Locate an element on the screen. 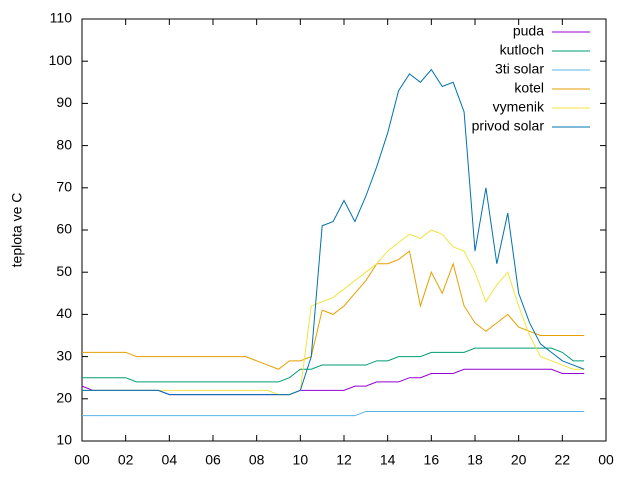  y-axis-label: teplota ve C is located at coordinates (17, 230).